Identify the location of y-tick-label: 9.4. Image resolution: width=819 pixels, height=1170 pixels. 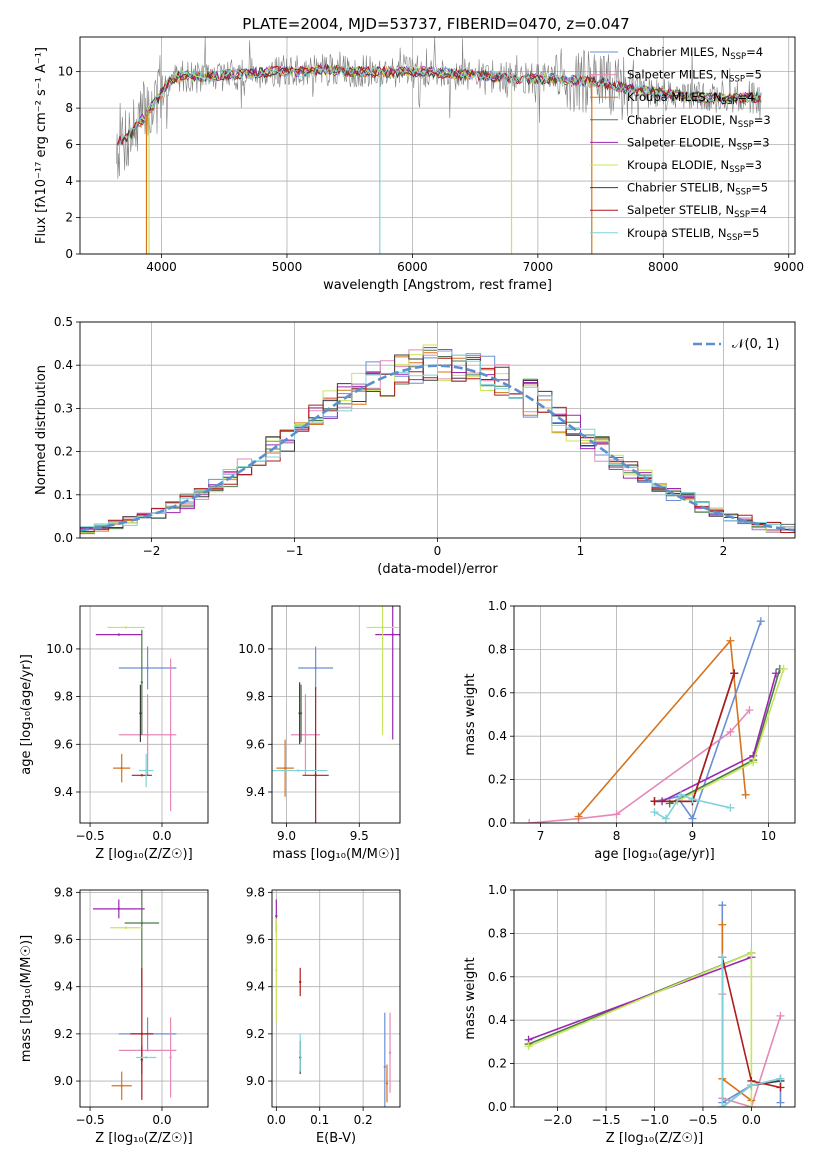
(63, 987).